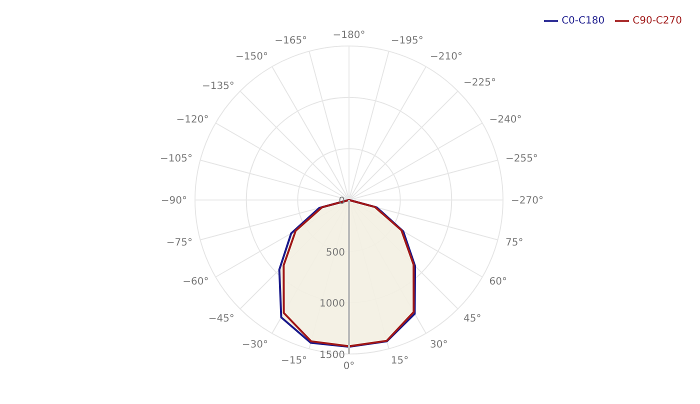  Describe the element at coordinates (446, 57) in the screenshot. I see `spoke-label: −210°` at that location.